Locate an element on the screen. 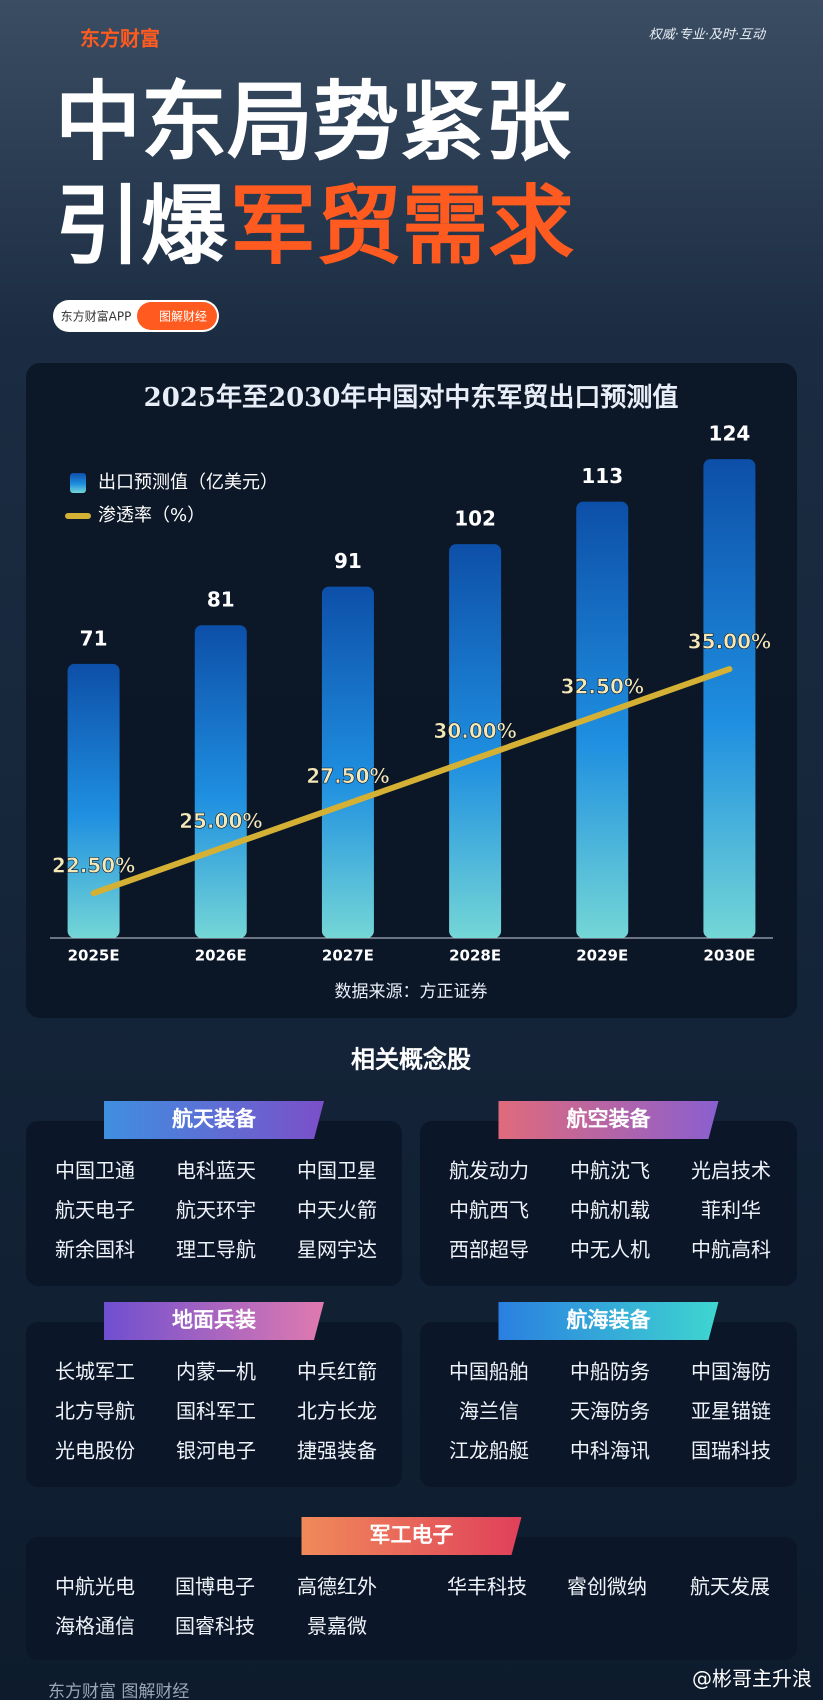  stock-name: 中航高科 is located at coordinates (731, 1250).